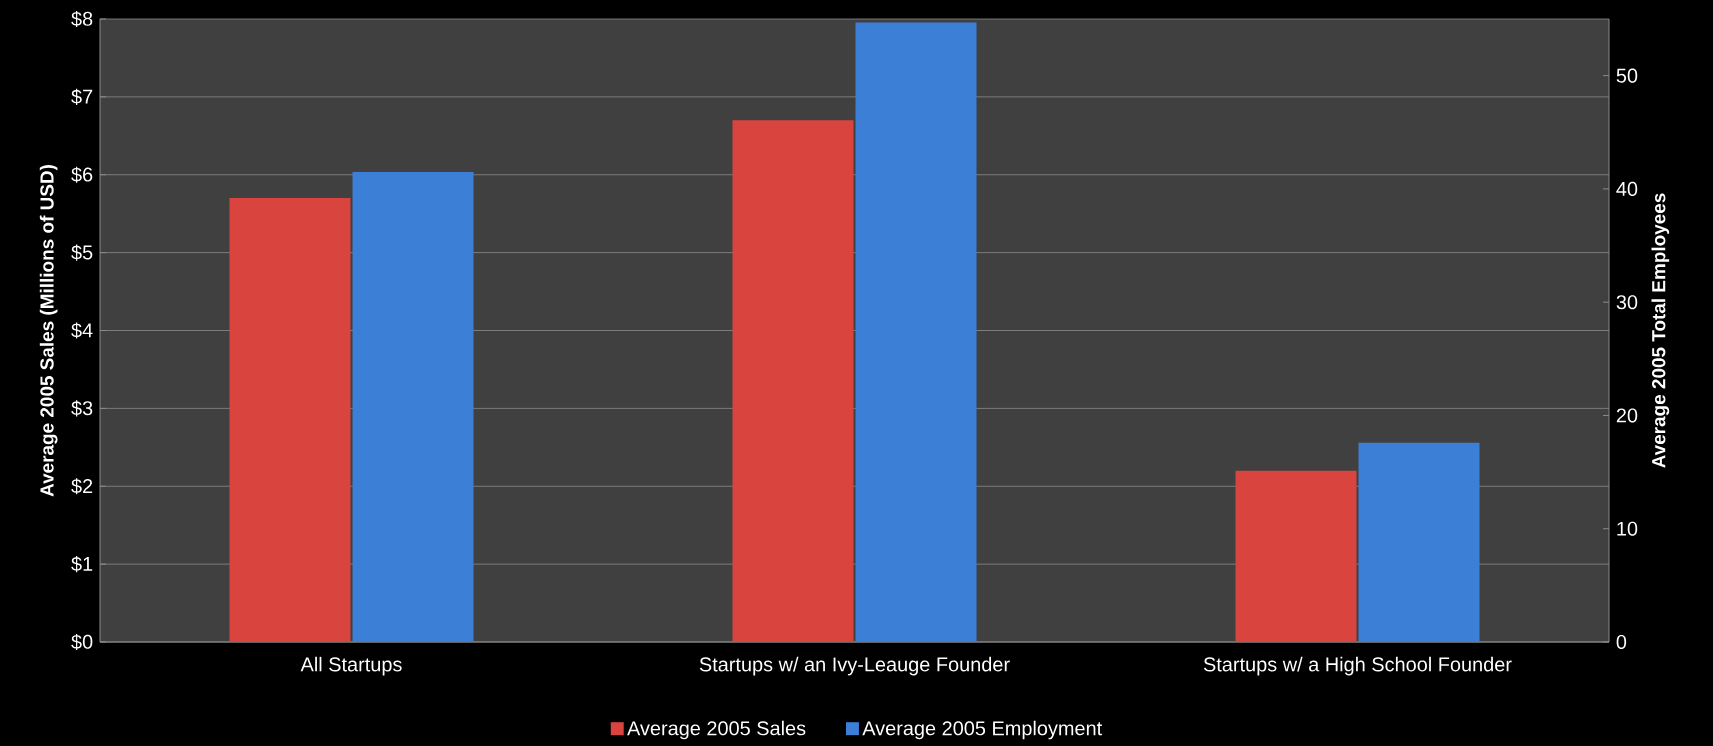 The image size is (1713, 746). Describe the element at coordinates (351, 666) in the screenshot. I see `x-tick-label: All Startups` at that location.